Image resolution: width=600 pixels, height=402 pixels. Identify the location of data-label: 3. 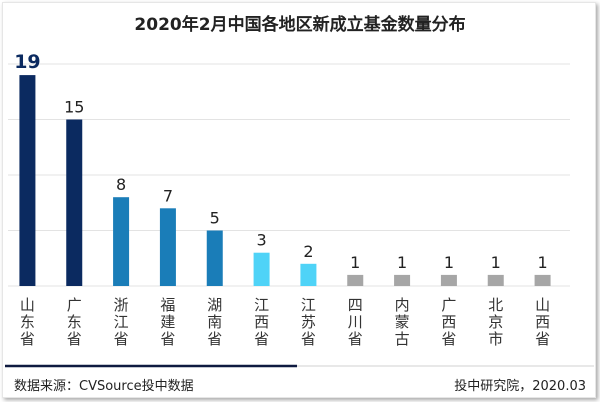
(261, 240).